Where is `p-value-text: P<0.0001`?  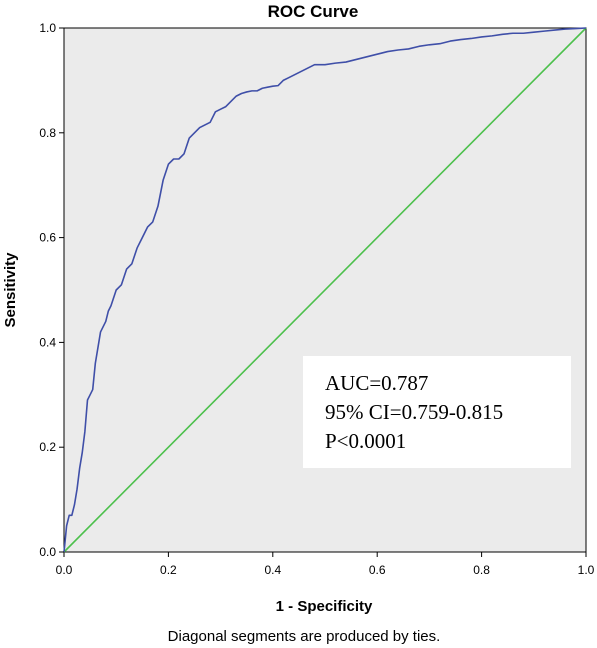 p-value-text: P<0.0001 is located at coordinates (365, 441).